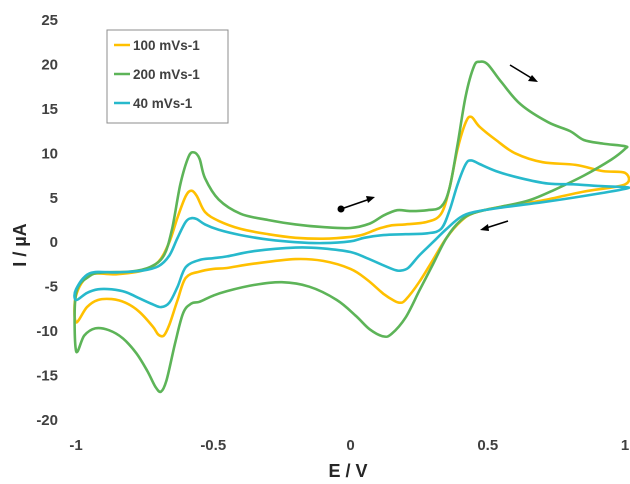 Image resolution: width=630 pixels, height=484 pixels. What do you see at coordinates (47, 420) in the screenshot?
I see `y-tick-label: -20` at bounding box center [47, 420].